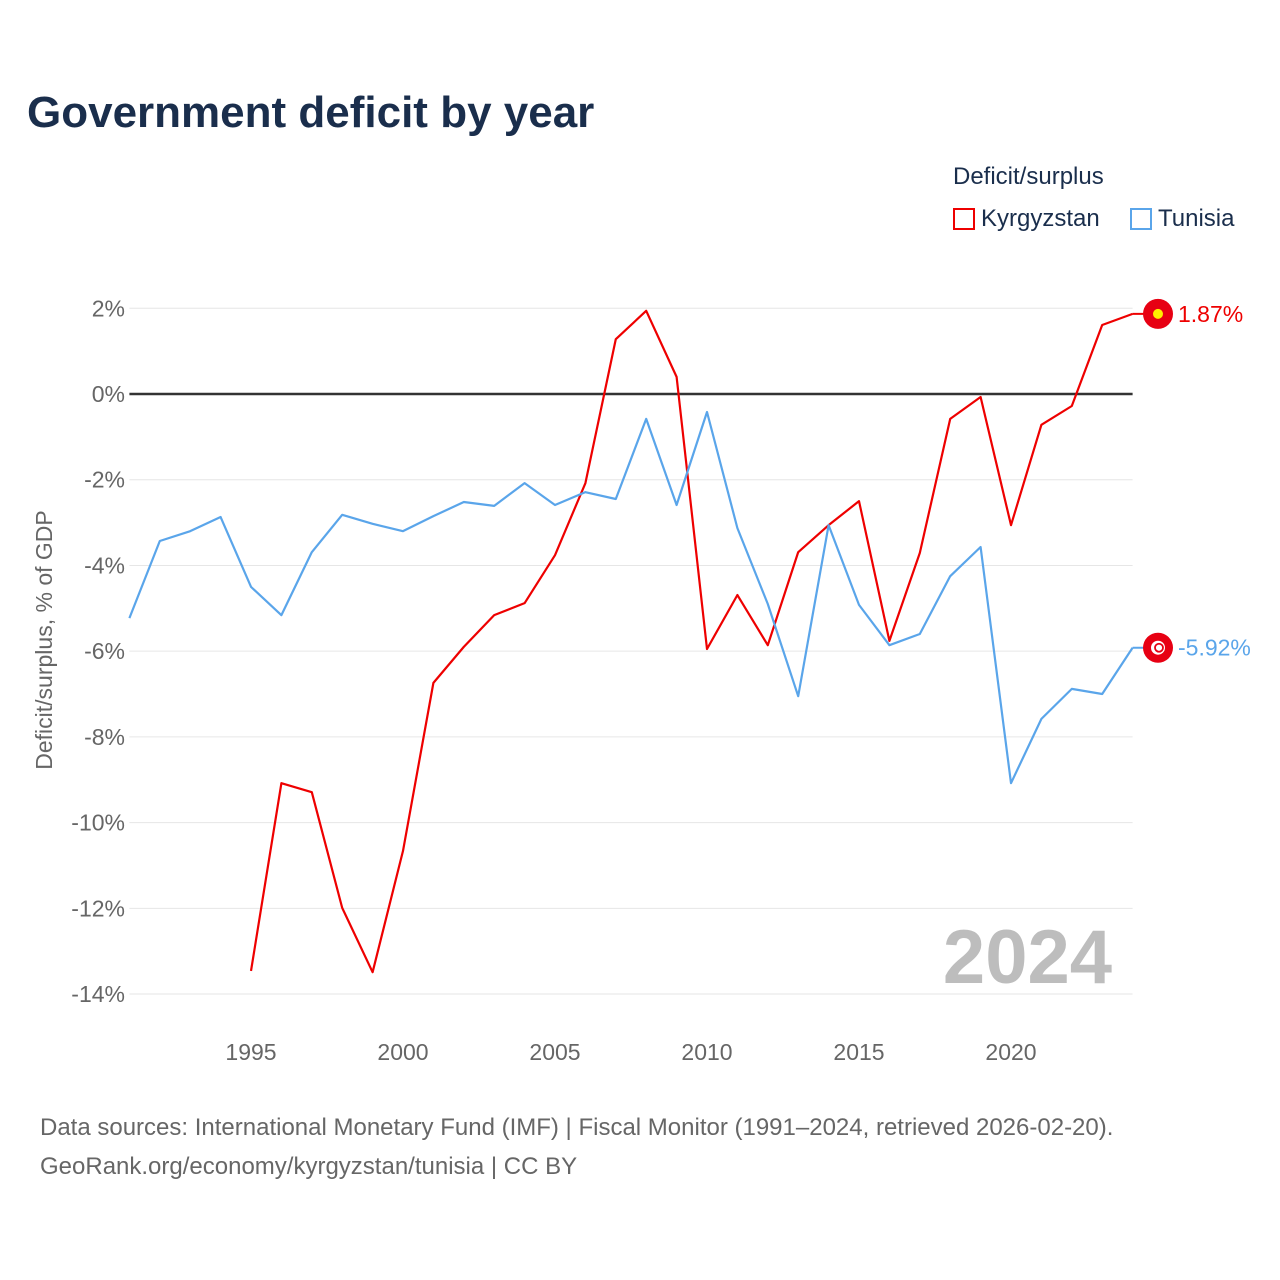 The height and width of the screenshot is (1280, 1280). I want to click on legend-label: Kyrgyzstan, so click(1040, 218).